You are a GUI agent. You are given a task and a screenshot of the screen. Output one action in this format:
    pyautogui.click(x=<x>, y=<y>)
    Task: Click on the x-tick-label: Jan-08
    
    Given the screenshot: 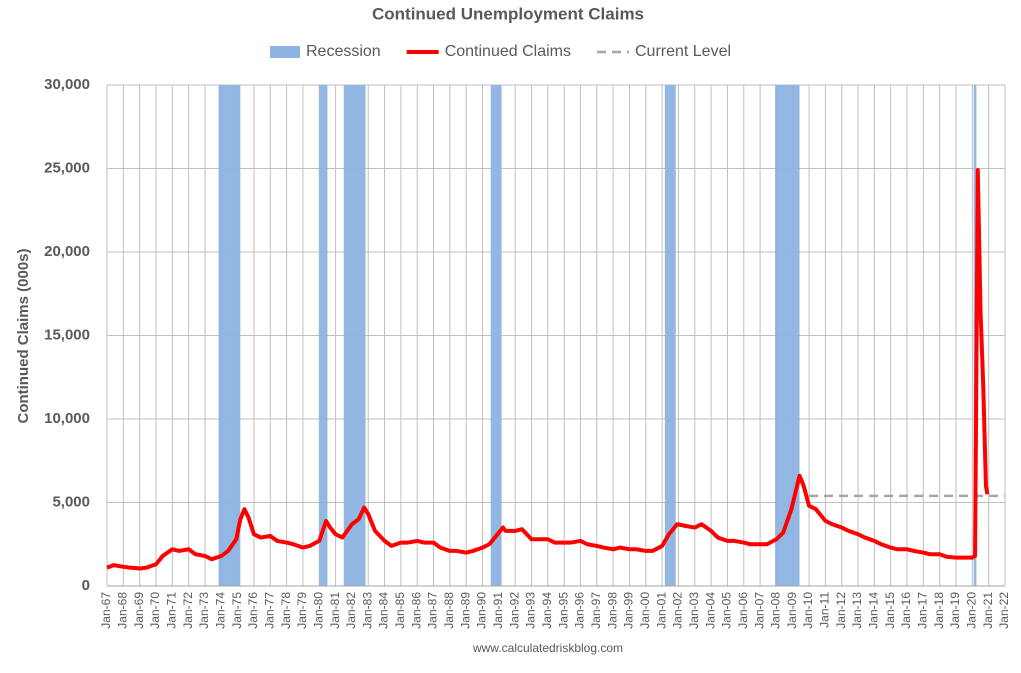 What is the action you would take?
    pyautogui.click(x=776, y=610)
    